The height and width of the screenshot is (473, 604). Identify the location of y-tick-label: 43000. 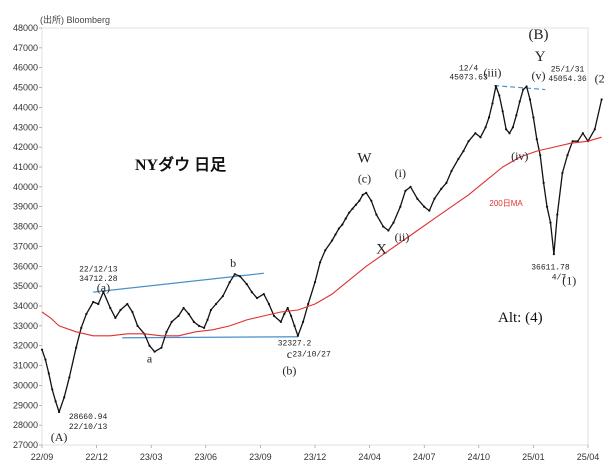
(25, 127).